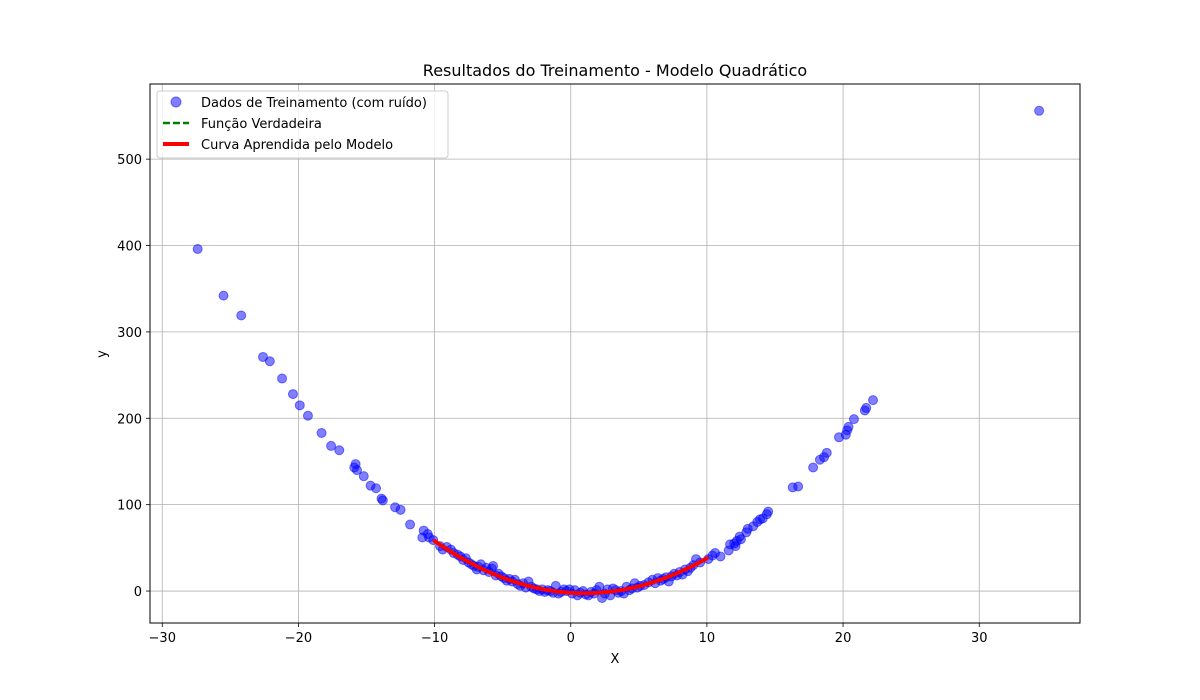 This screenshot has width=1200, height=700. What do you see at coordinates (314, 103) in the screenshot?
I see `legend-label-training-data: Dados de Treinamento (com ruído)` at bounding box center [314, 103].